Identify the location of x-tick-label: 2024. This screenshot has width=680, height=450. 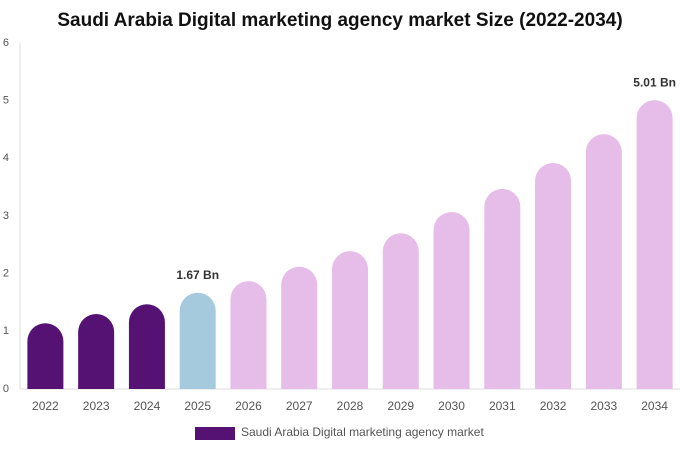
(147, 406).